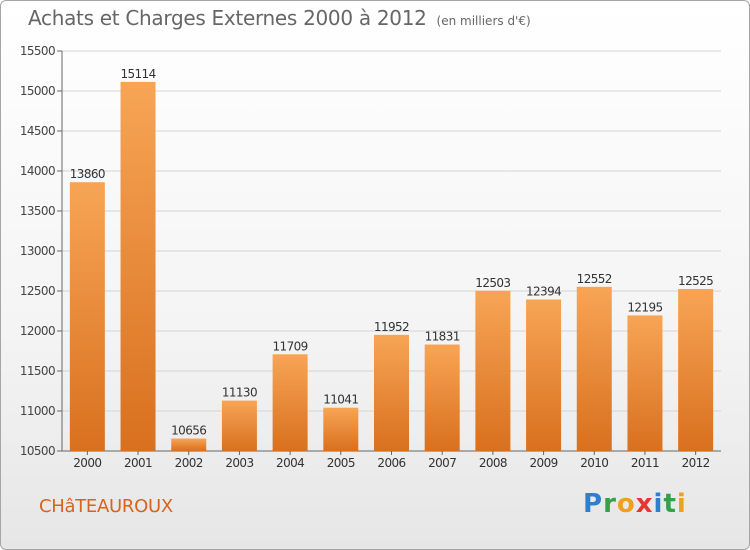 The height and width of the screenshot is (550, 750). What do you see at coordinates (37, 131) in the screenshot?
I see `y-tick-label: 14500` at bounding box center [37, 131].